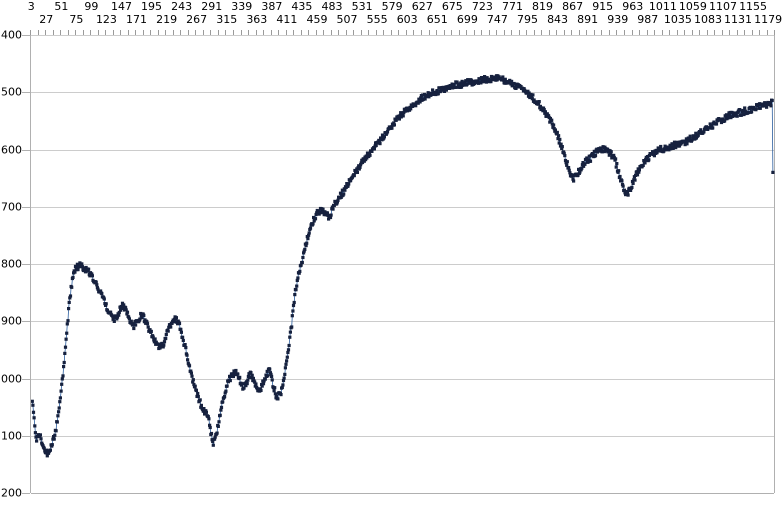 The height and width of the screenshot is (505, 783). I want to click on x-axis-tick-label: 1179, so click(768, 19).